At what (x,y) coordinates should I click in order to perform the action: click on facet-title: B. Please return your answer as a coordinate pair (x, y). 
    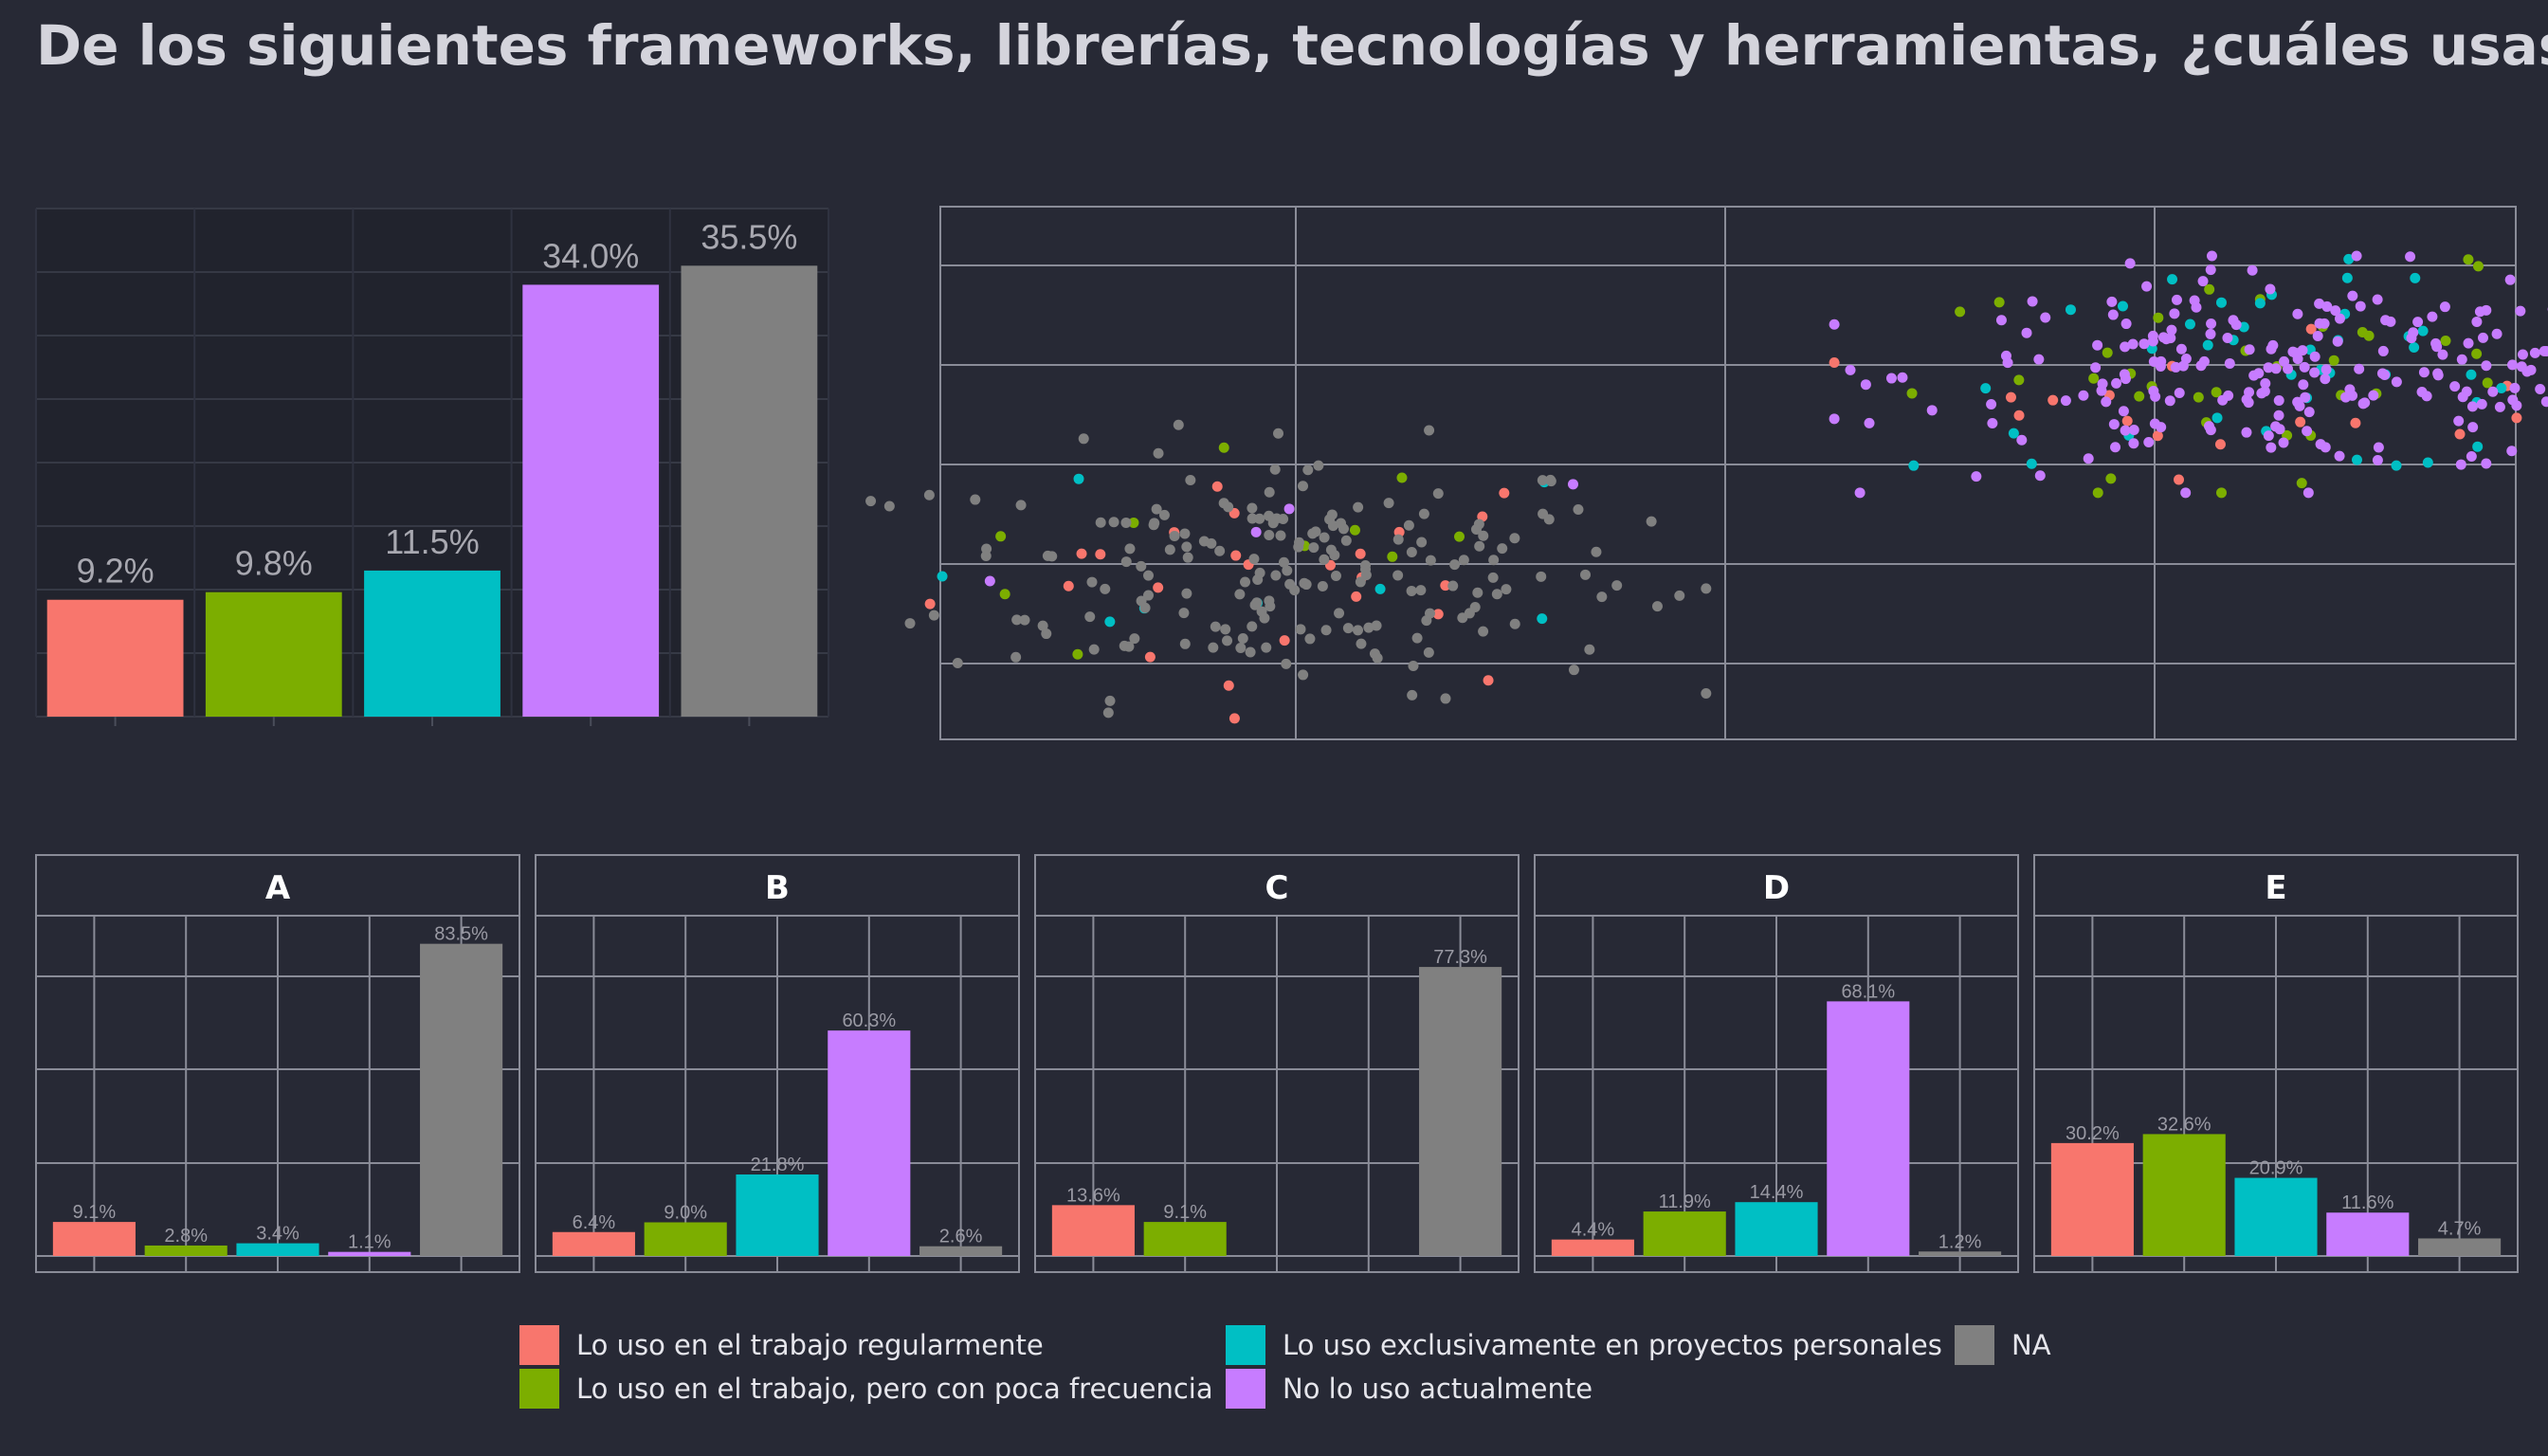
    Looking at the image, I should click on (777, 888).